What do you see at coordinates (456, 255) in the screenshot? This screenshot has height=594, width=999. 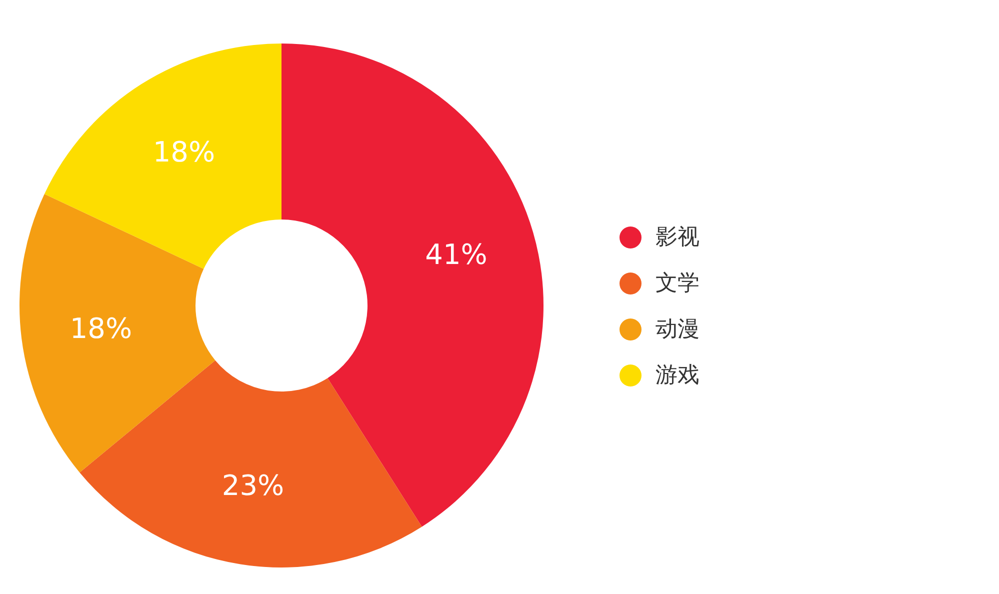 I see `data-label: 41%` at bounding box center [456, 255].